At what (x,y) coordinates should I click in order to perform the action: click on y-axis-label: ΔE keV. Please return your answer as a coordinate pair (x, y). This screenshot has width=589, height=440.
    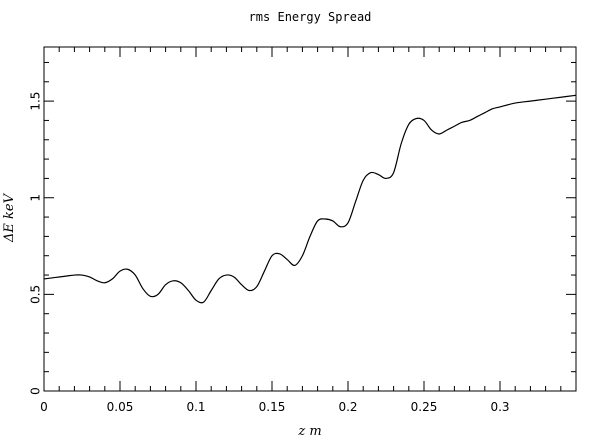
    Looking at the image, I should click on (9, 217).